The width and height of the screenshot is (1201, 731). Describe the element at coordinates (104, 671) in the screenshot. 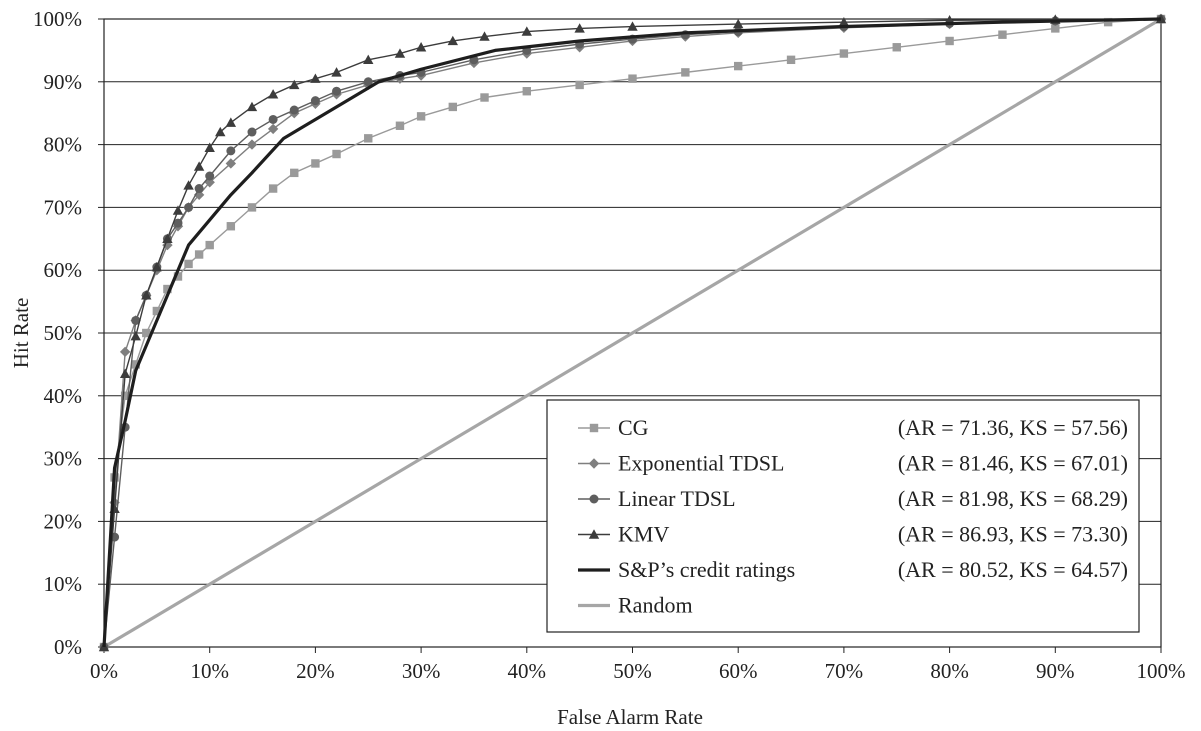

I see `x-tick-label: 0%` at that location.